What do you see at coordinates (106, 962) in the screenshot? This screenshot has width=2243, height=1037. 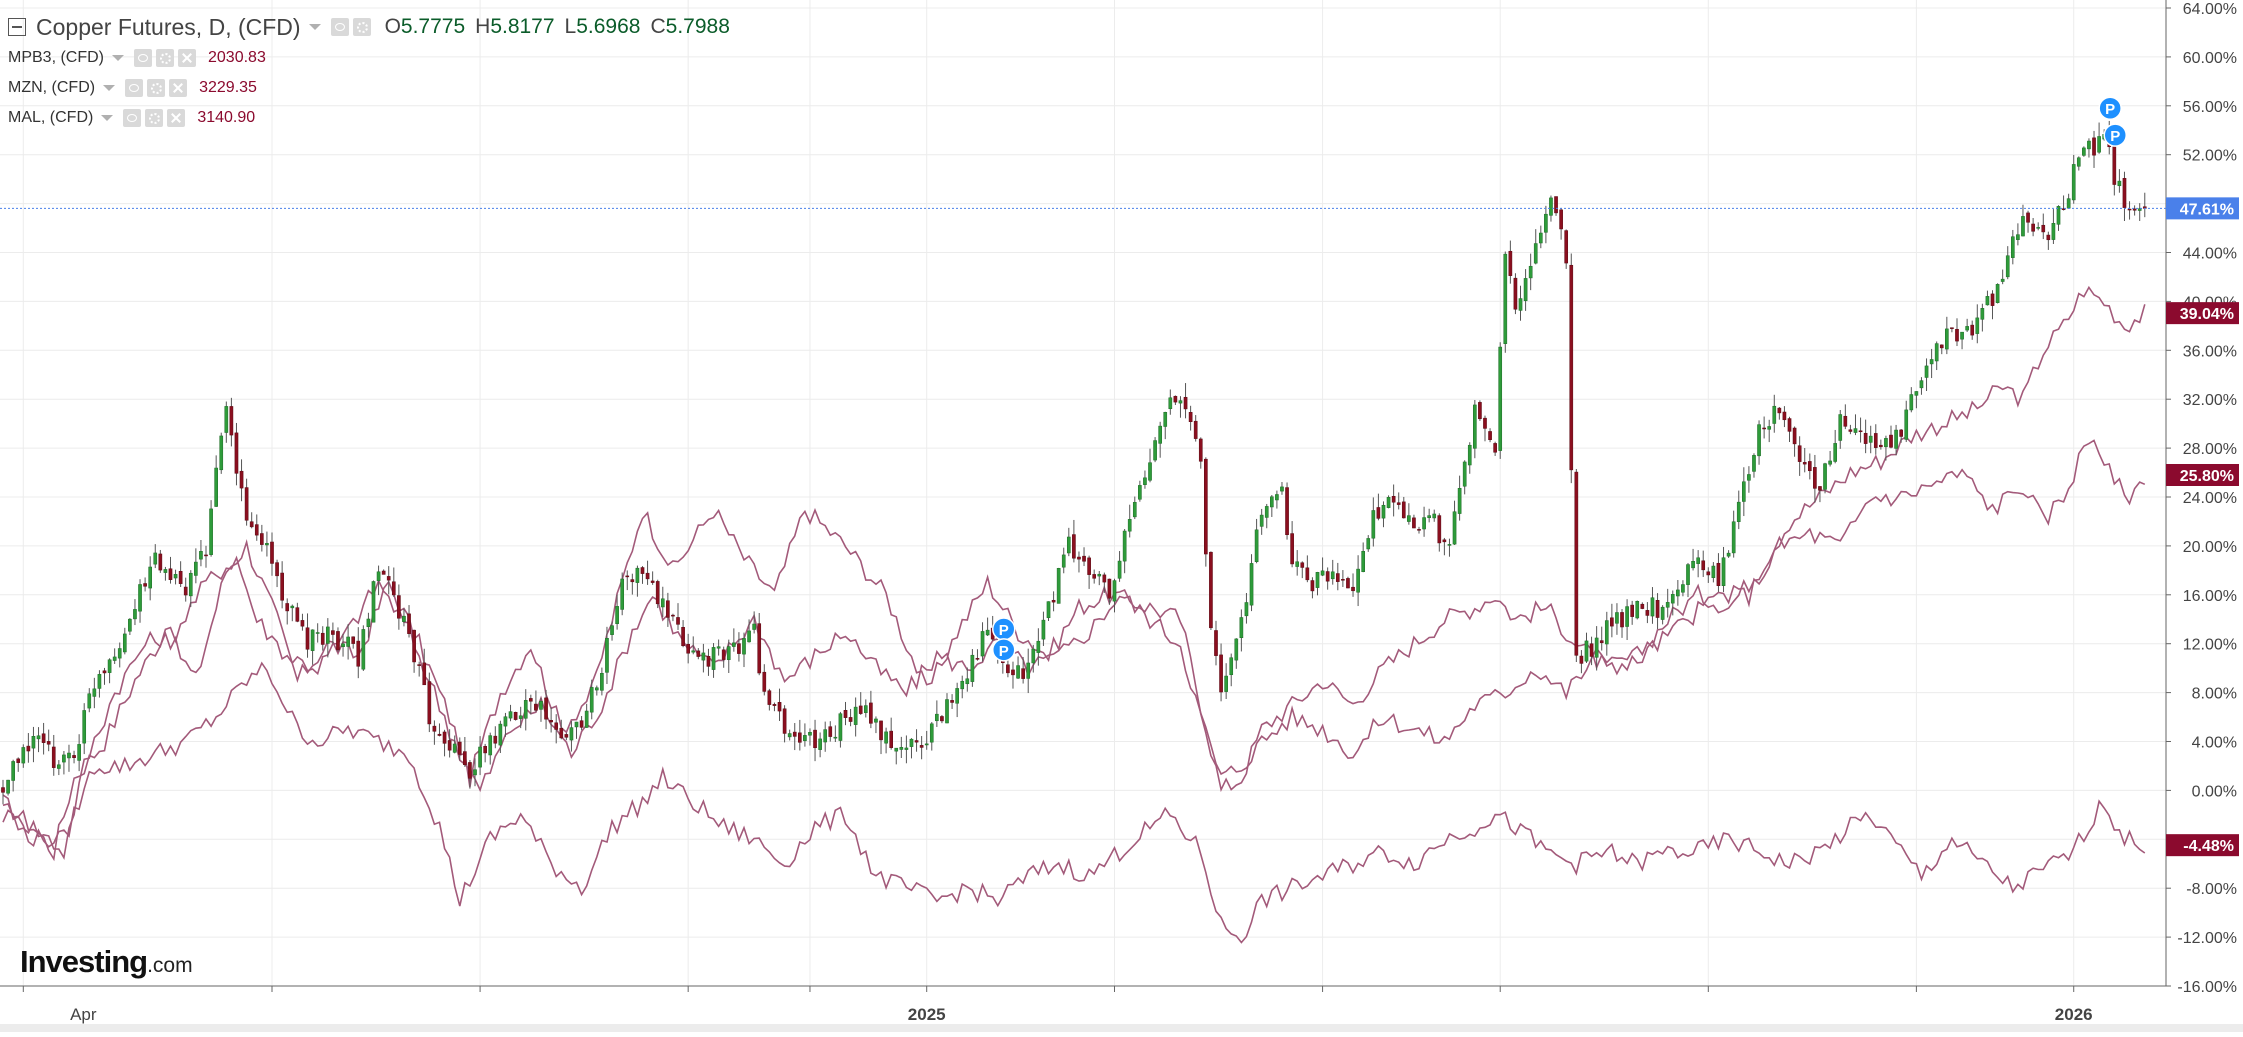 I see `investing-logo: Investing.com` at bounding box center [106, 962].